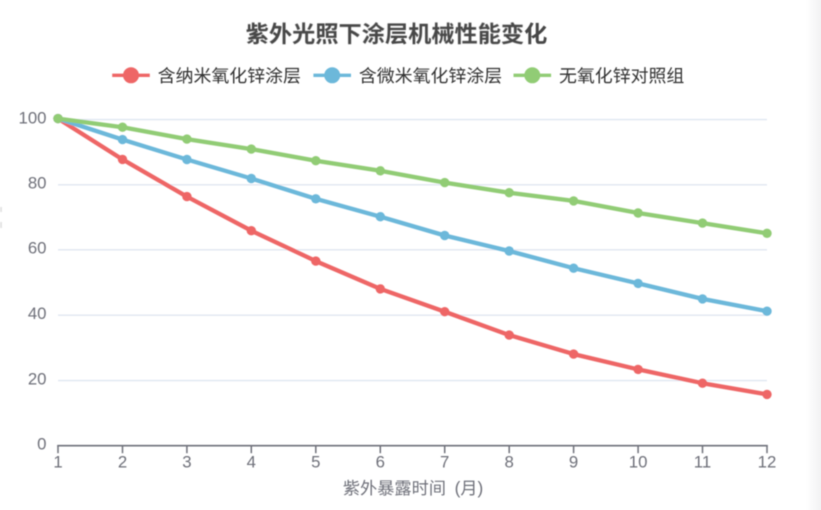 This screenshot has width=821, height=510. I want to click on svg-text: 60, so click(37, 248).